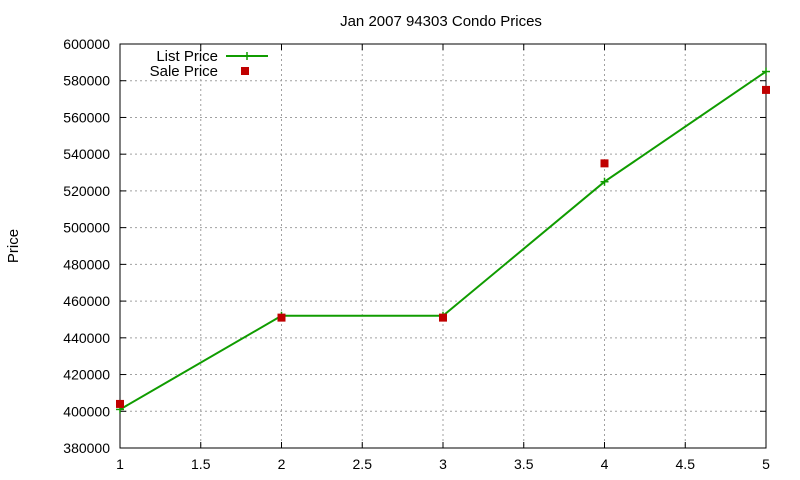 This screenshot has height=480, width=800. I want to click on y-tick-label: 600000, so click(86, 44).